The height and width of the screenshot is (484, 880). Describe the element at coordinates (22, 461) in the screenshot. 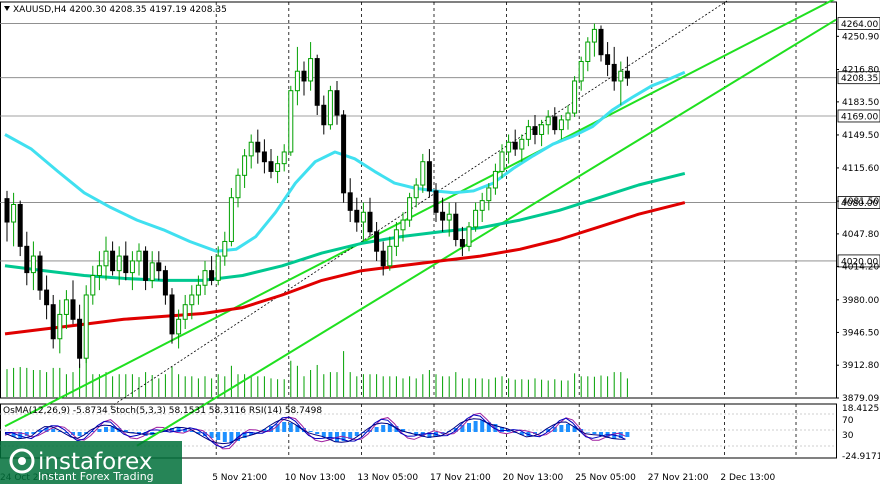

I see `logo-ring-icon` at that location.